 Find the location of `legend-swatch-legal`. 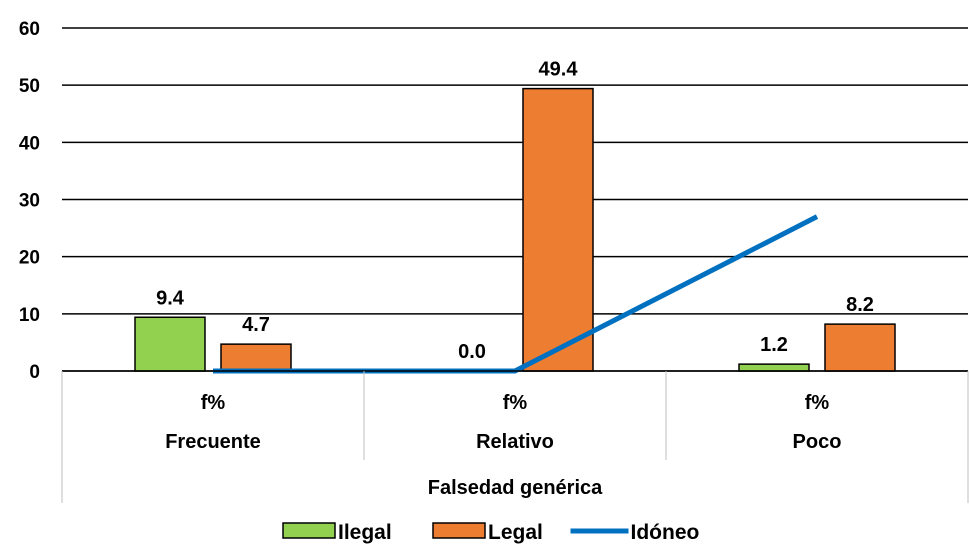

legend-swatch-legal is located at coordinates (459, 530).